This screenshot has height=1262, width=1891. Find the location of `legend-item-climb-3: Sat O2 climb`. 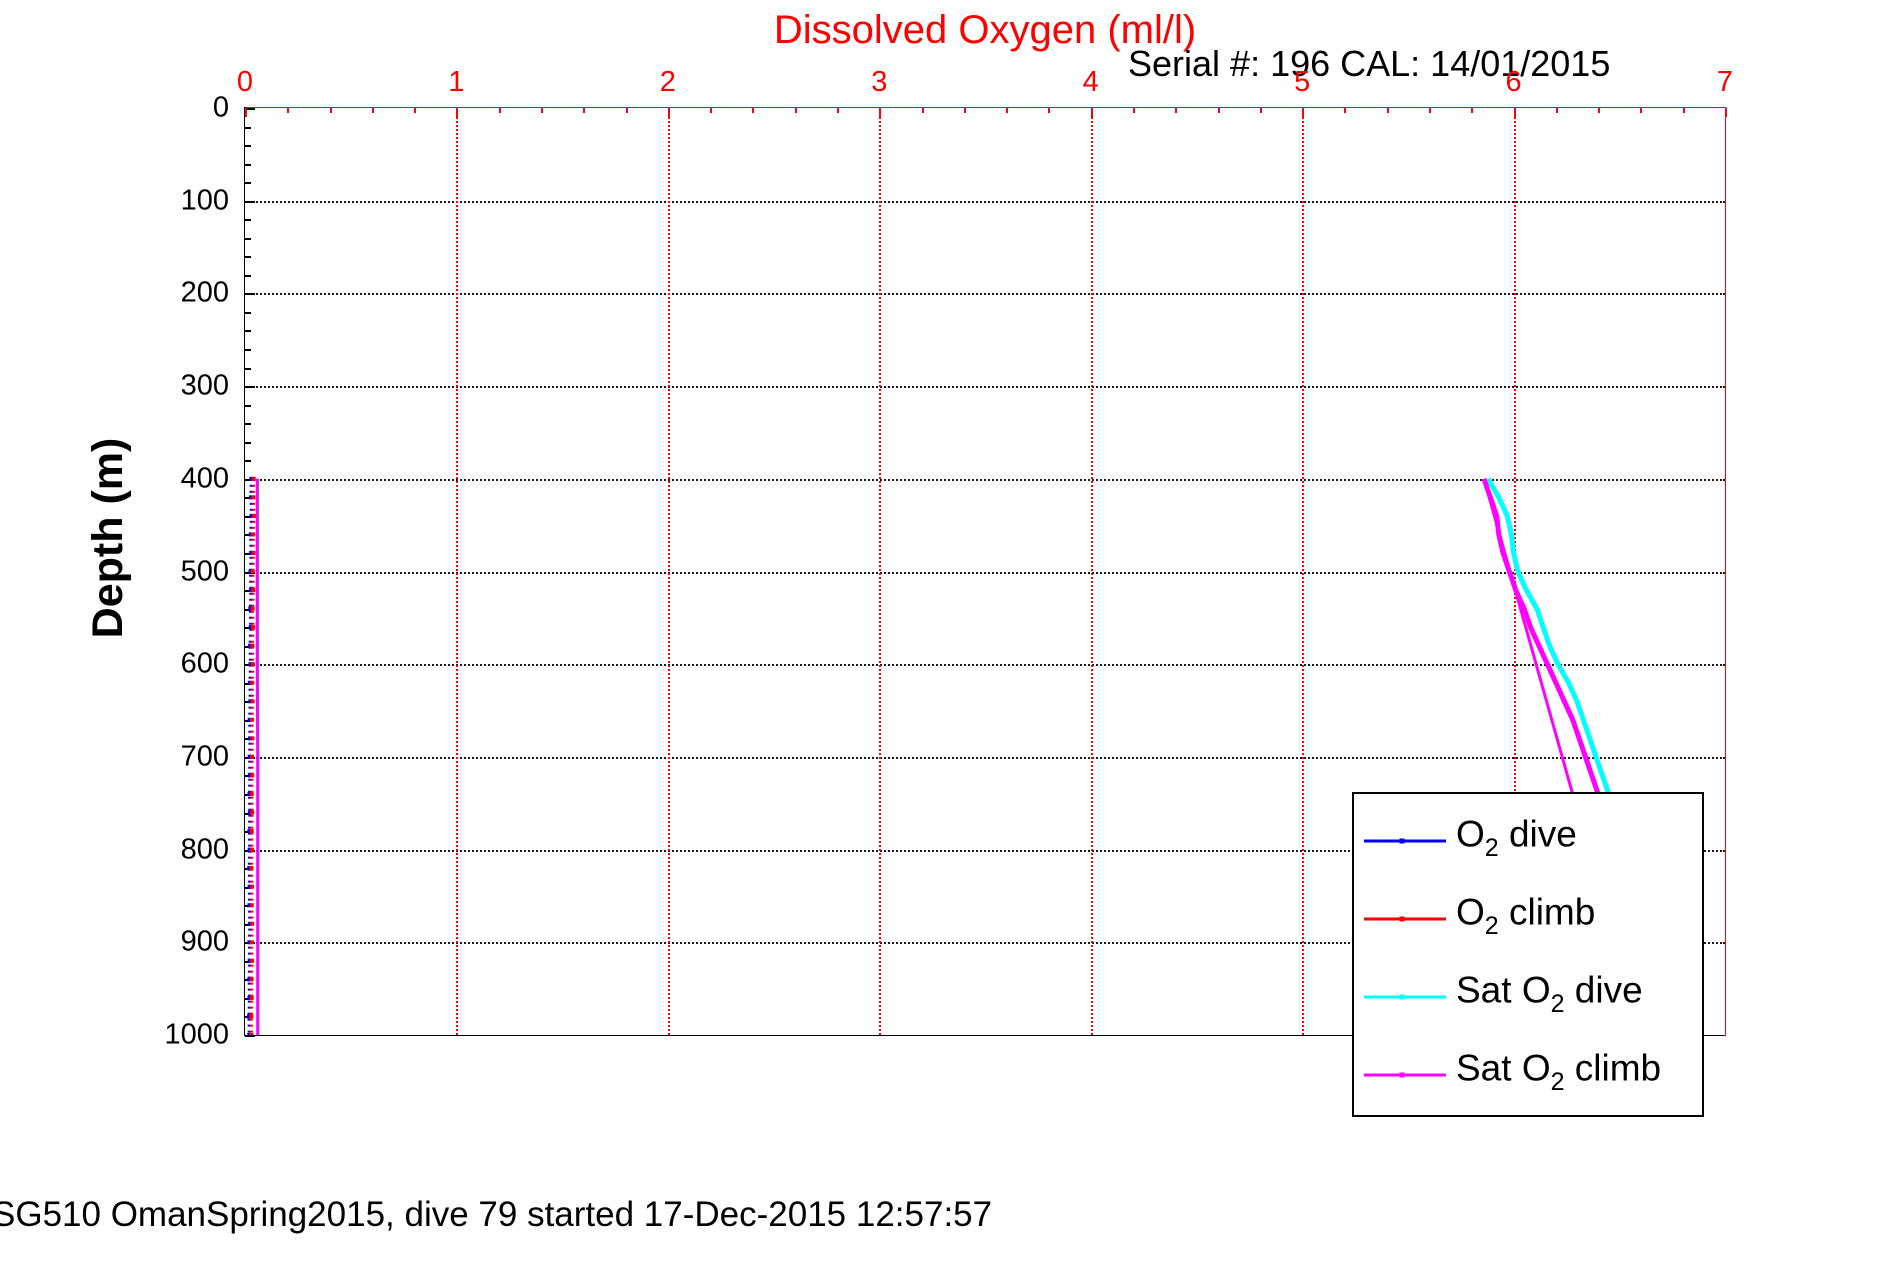

legend-item-climb-3: Sat O2 climb is located at coordinates (1530, 1075).